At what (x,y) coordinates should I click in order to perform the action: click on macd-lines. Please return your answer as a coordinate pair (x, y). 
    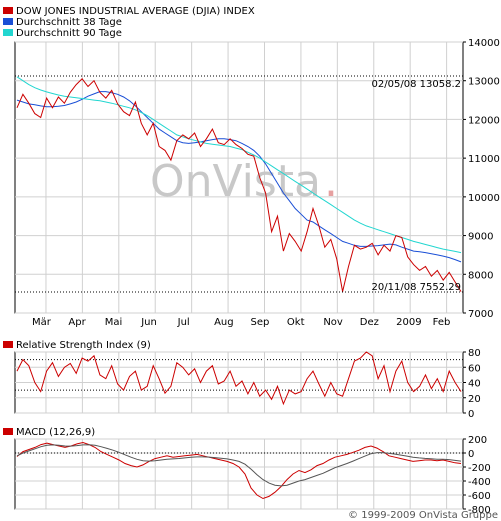
    Looking at the image, I should click on (239, 470).